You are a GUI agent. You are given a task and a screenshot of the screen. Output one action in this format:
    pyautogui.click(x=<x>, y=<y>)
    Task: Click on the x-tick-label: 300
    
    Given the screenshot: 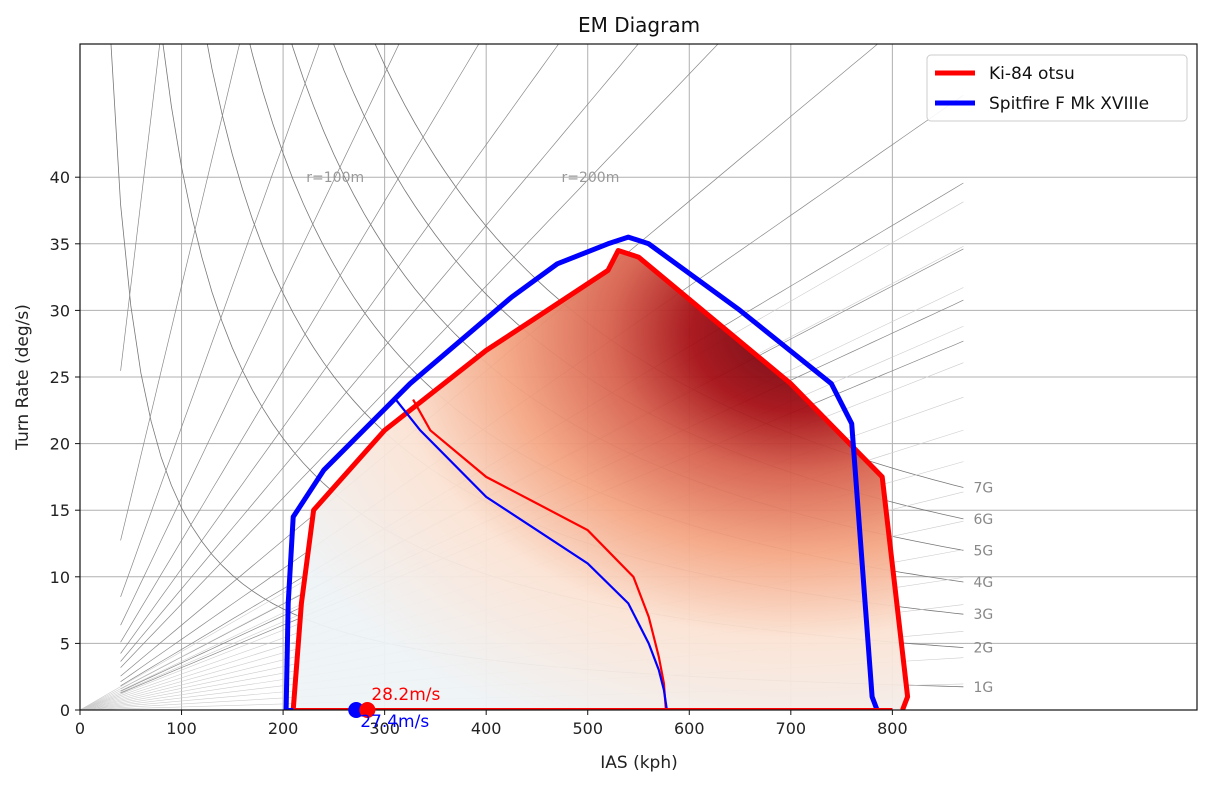 What is the action you would take?
    pyautogui.click(x=384, y=728)
    